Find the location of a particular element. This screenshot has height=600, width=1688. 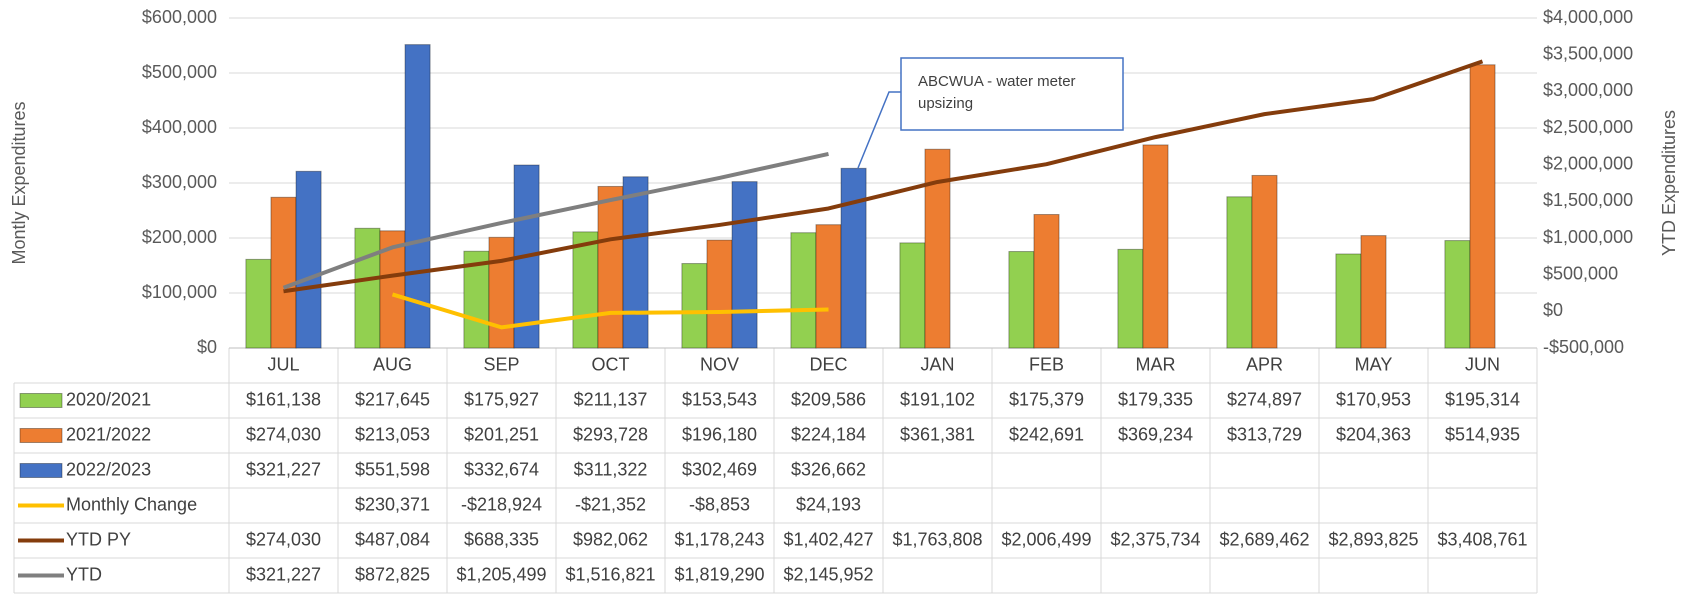

table-cell: $3,408,761 is located at coordinates (1482, 539).